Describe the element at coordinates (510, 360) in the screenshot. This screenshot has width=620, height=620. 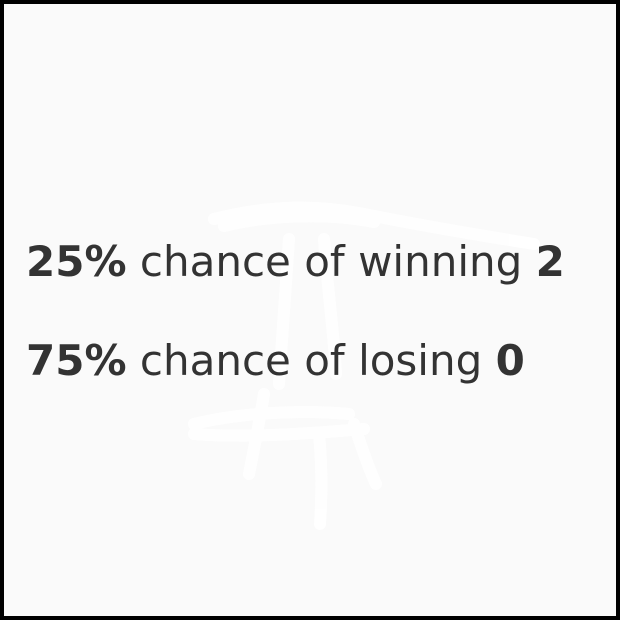
I see `lose-amount: 0` at that location.